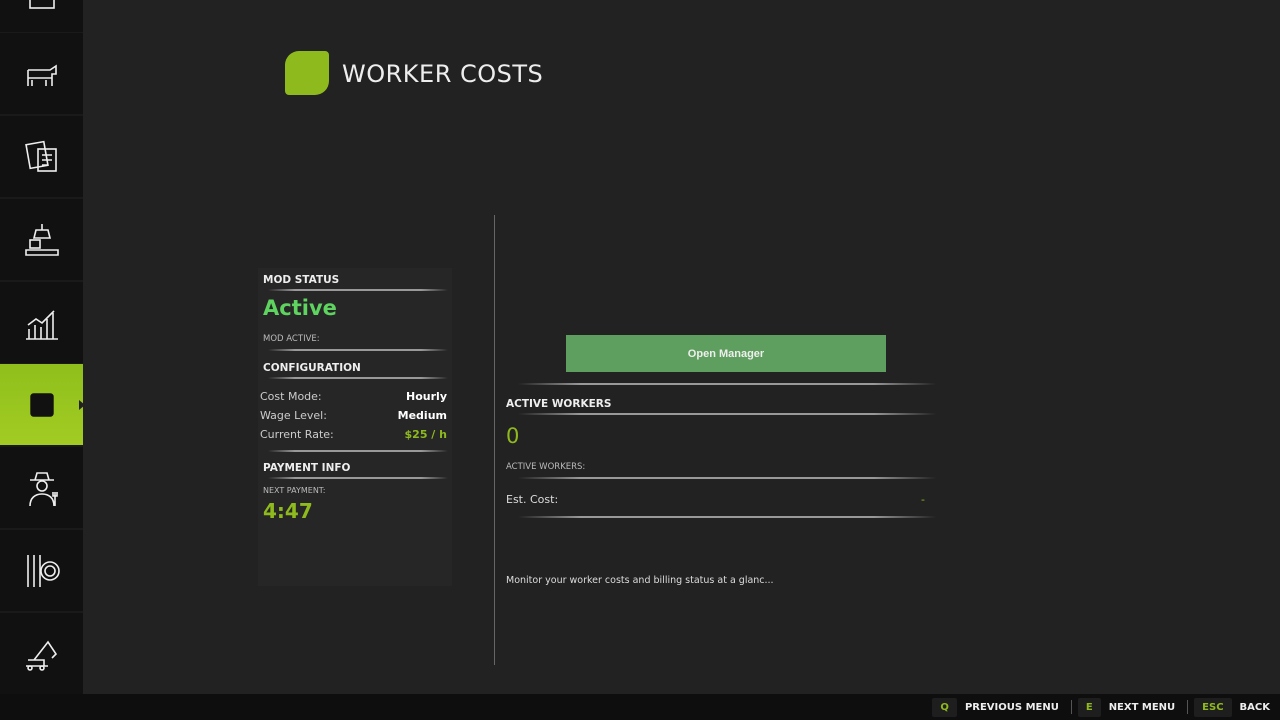  I want to click on sidebar-item-animals, so click(41, 73).